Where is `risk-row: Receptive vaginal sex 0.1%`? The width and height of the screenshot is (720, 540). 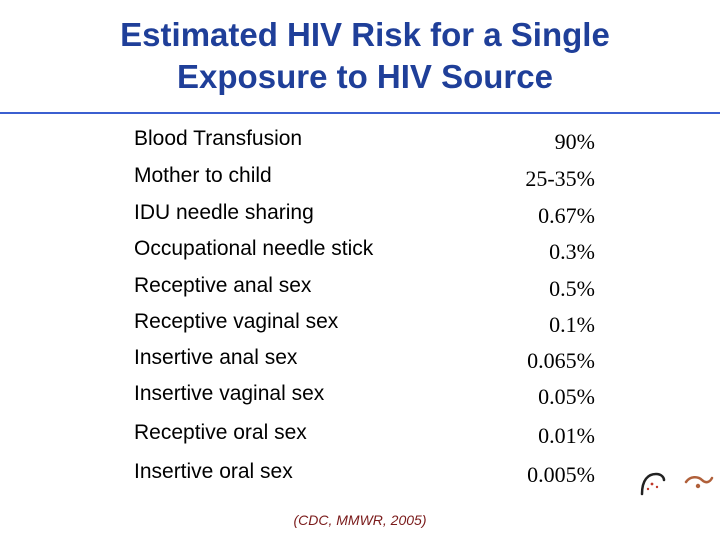 risk-row: Receptive vaginal sex 0.1% is located at coordinates (360, 326).